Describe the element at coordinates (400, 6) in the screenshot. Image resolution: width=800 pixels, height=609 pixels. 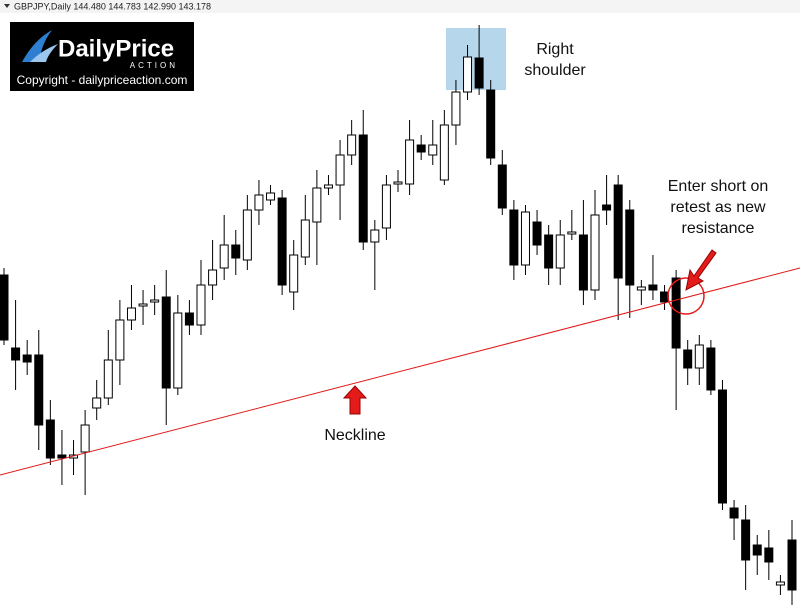
I see `header-bar` at that location.